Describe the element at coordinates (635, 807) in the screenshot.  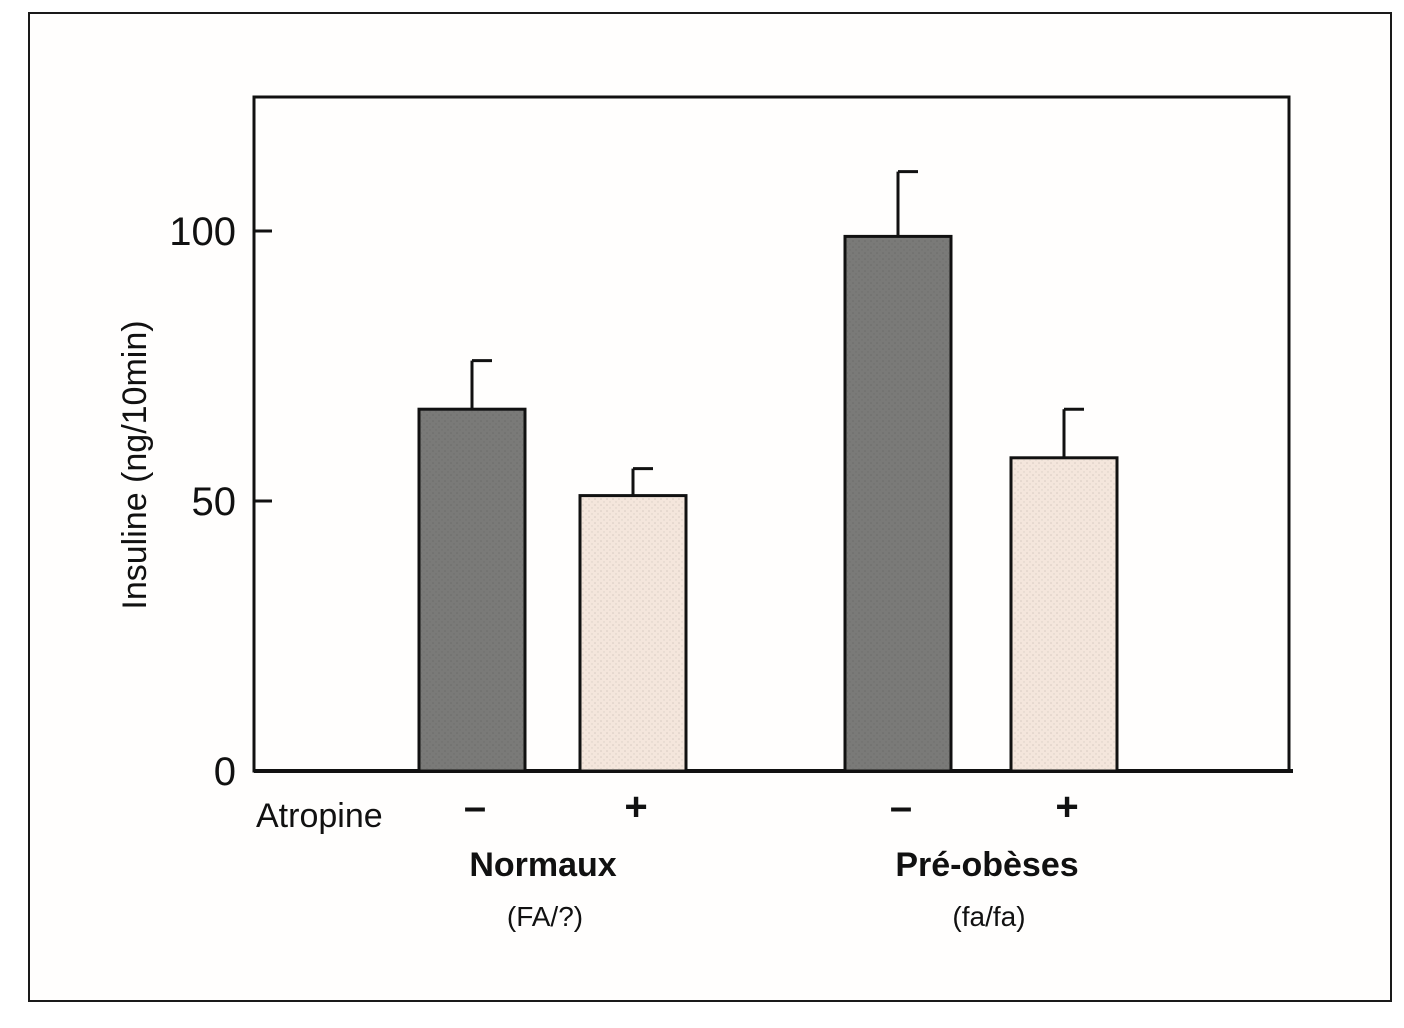
I see `atropine-sign-2: +` at that location.